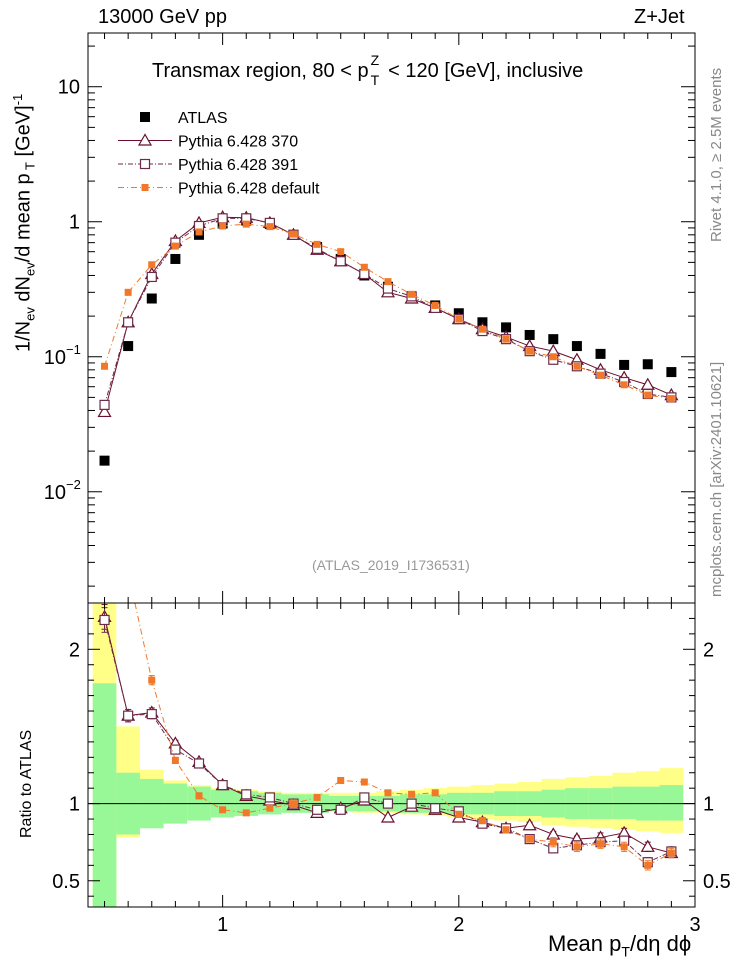 The height and width of the screenshot is (972, 746). I want to click on ratio-y-tick-label: 1, so click(74, 805).